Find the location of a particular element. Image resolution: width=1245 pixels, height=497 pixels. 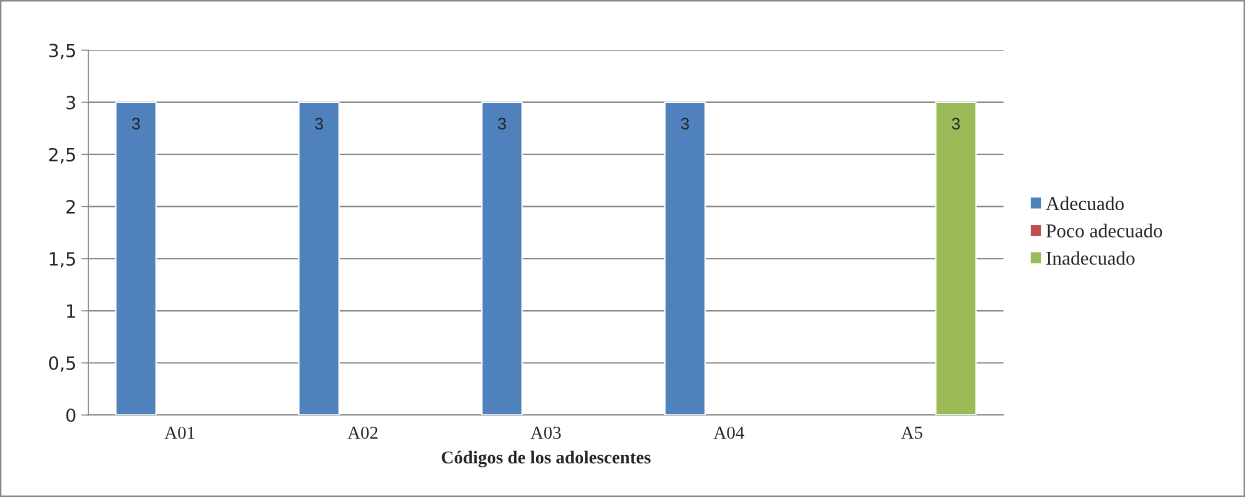

x-tick-label: A03 is located at coordinates (545, 432).